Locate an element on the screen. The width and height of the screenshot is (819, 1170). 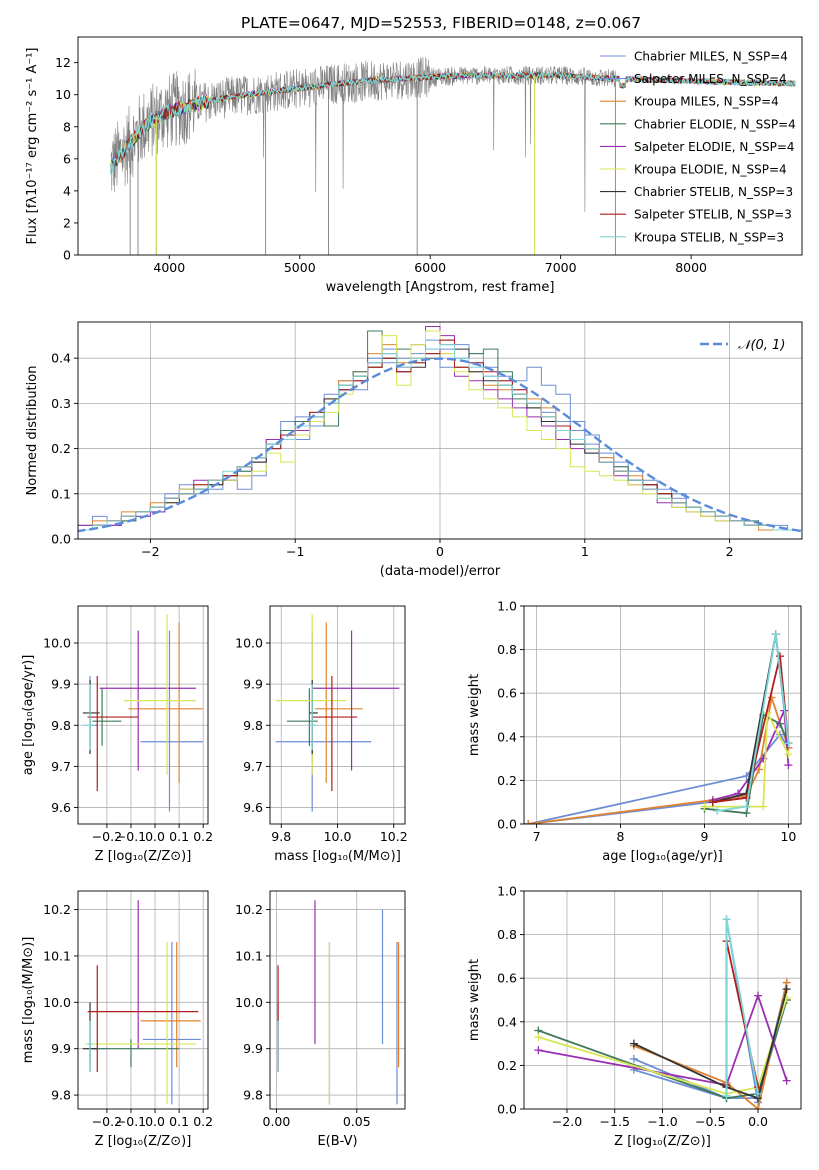
y-tick-label: 10 is located at coordinates (63, 94).